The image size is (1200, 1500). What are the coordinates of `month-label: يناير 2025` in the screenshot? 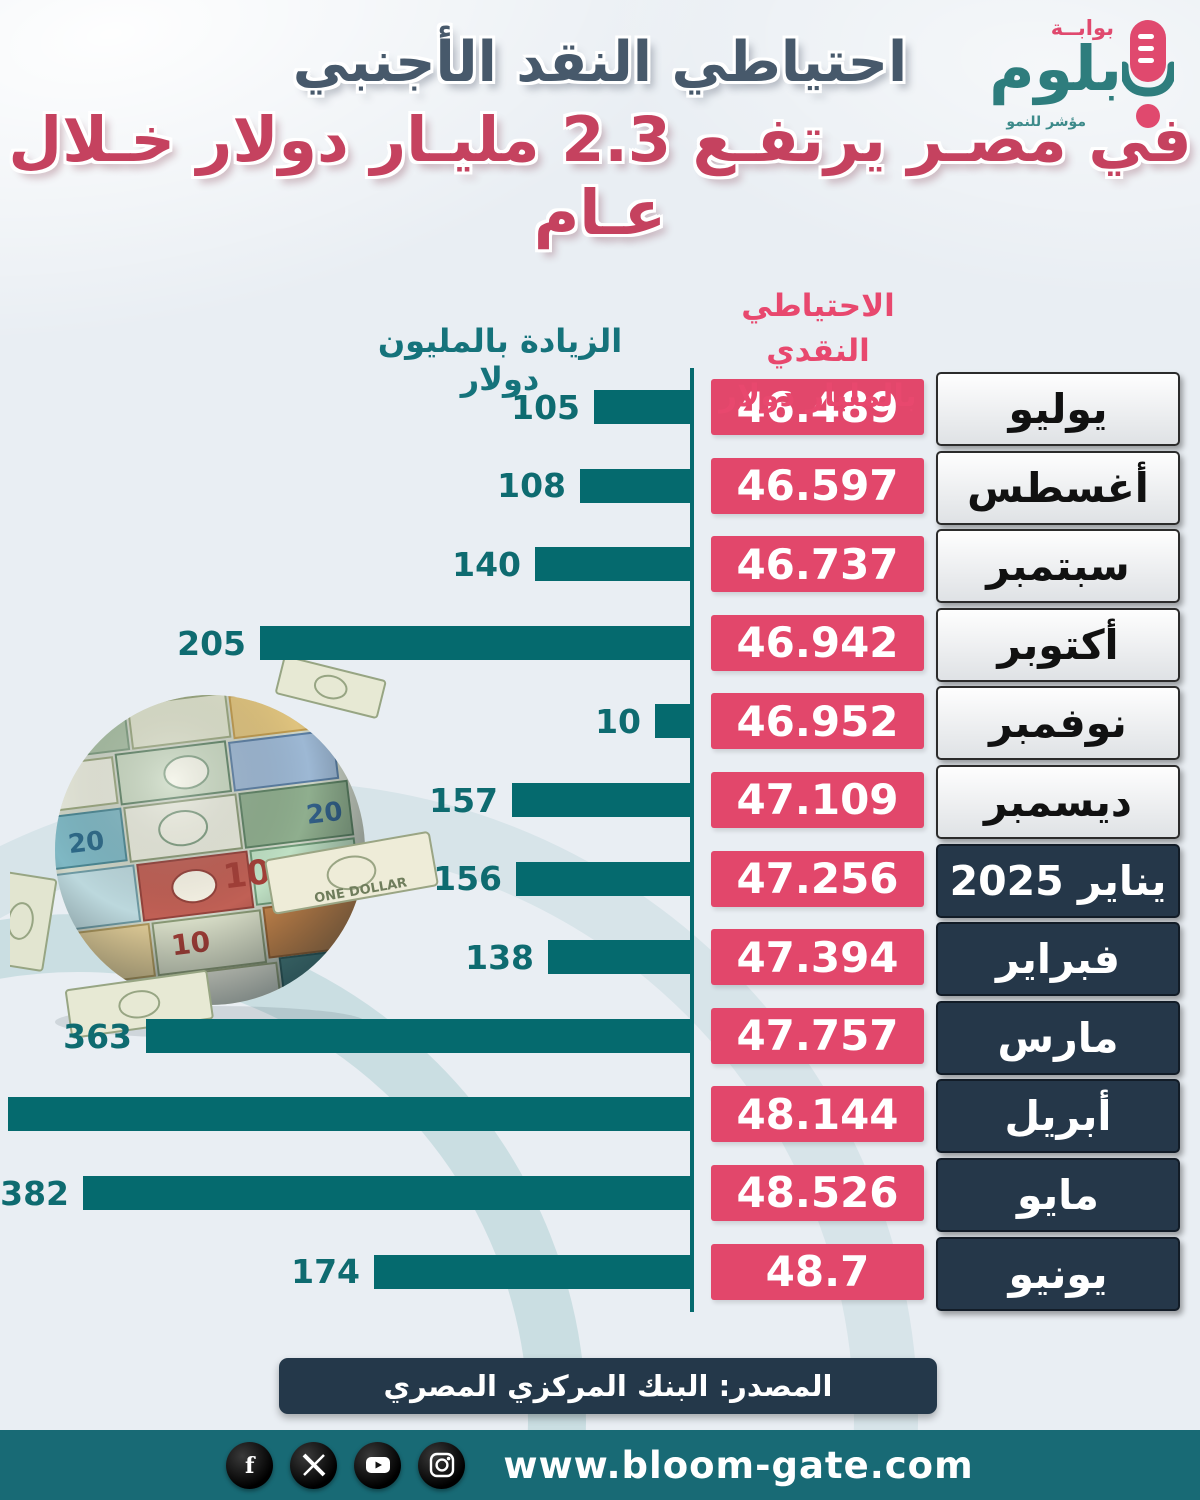 It's located at (1058, 880).